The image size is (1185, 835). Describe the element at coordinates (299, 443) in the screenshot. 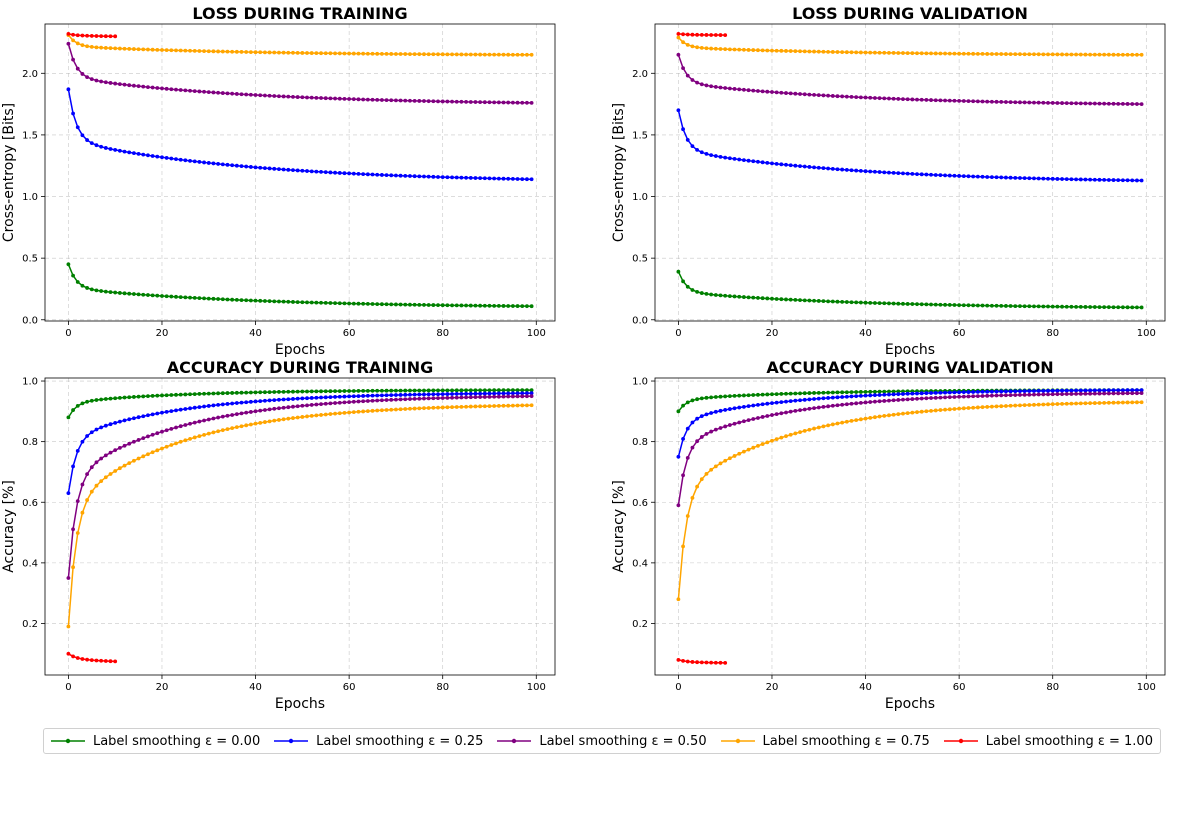

I see `series-line` at that location.